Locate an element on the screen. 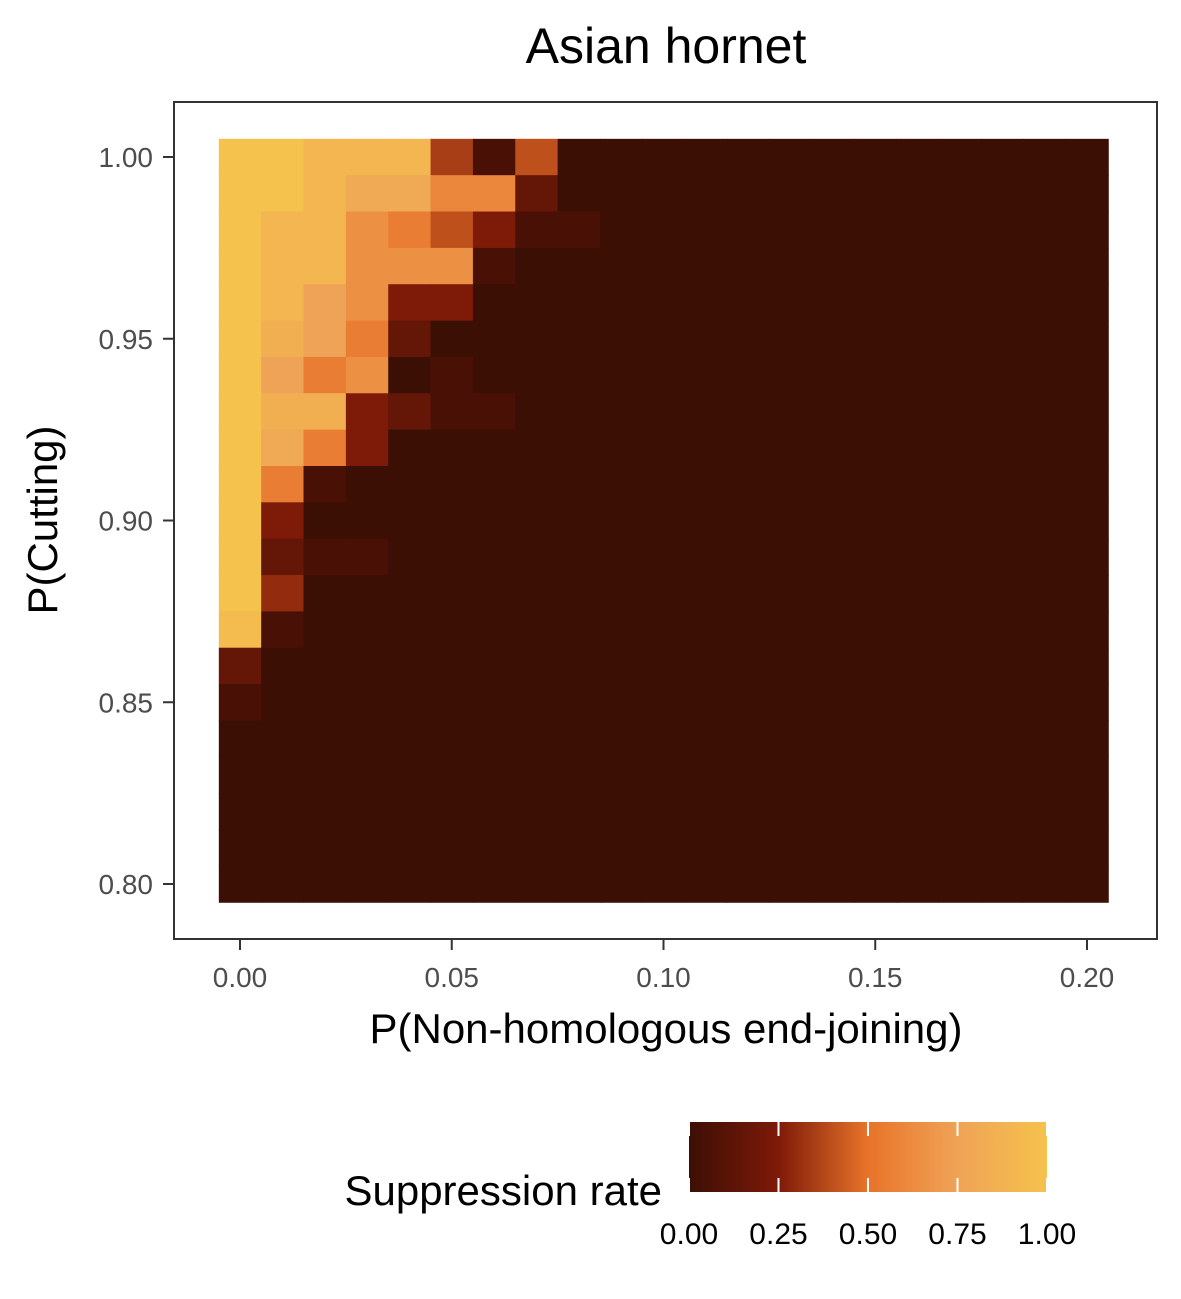 The height and width of the screenshot is (1299, 1181). y-tick-label: 1.00 is located at coordinates (126, 157).